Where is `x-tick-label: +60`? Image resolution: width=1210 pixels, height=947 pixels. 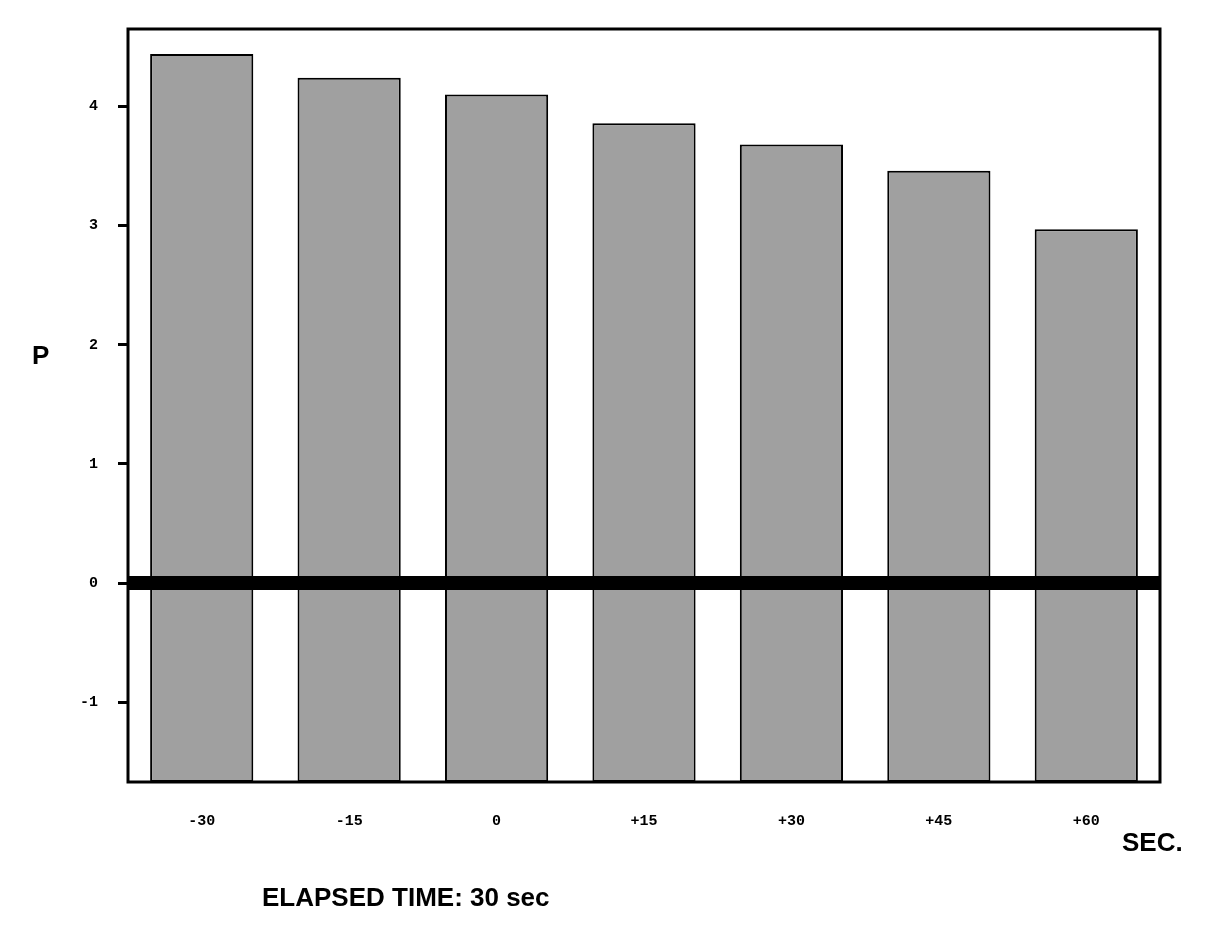
x-tick-label: +60 is located at coordinates (1086, 821).